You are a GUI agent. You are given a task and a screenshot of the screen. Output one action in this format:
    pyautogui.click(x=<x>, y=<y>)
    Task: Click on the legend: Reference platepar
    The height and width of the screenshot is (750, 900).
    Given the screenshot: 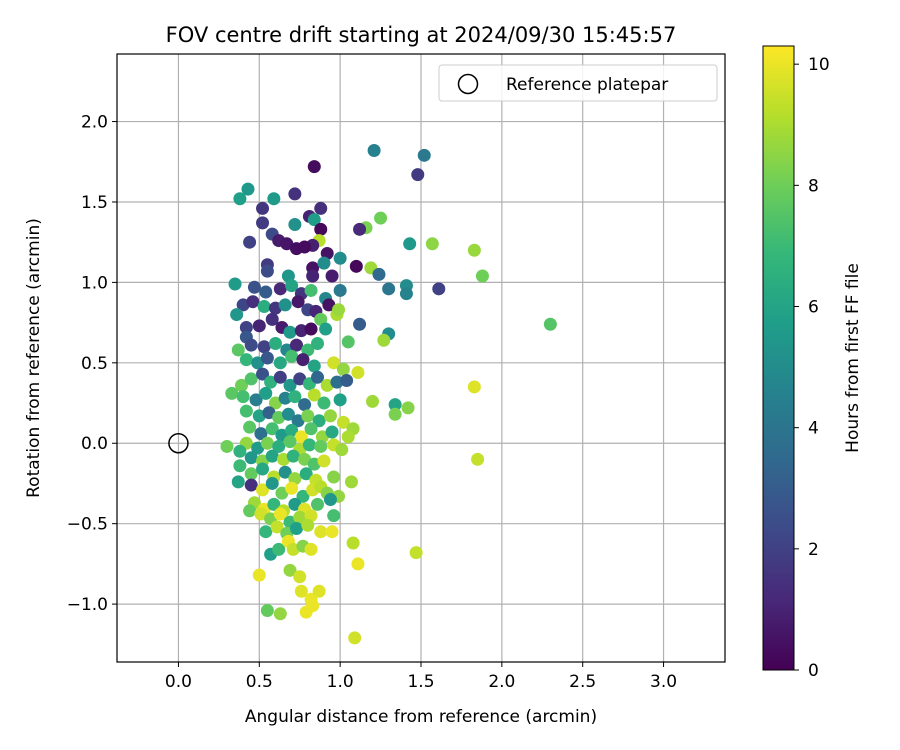 What is the action you would take?
    pyautogui.click(x=578, y=83)
    